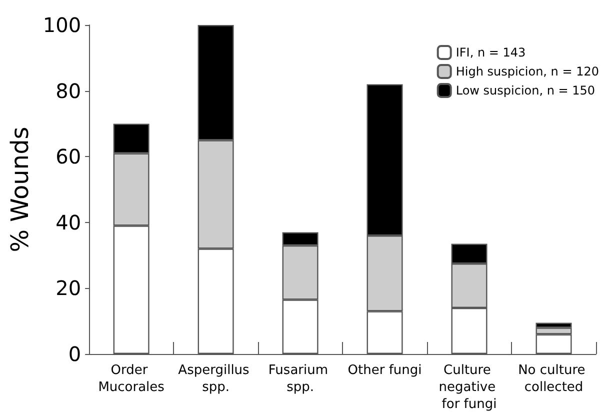 The width and height of the screenshot is (606, 414). Describe the element at coordinates (300, 379) in the screenshot. I see `x-tick-label: Fusarium spp.` at that location.